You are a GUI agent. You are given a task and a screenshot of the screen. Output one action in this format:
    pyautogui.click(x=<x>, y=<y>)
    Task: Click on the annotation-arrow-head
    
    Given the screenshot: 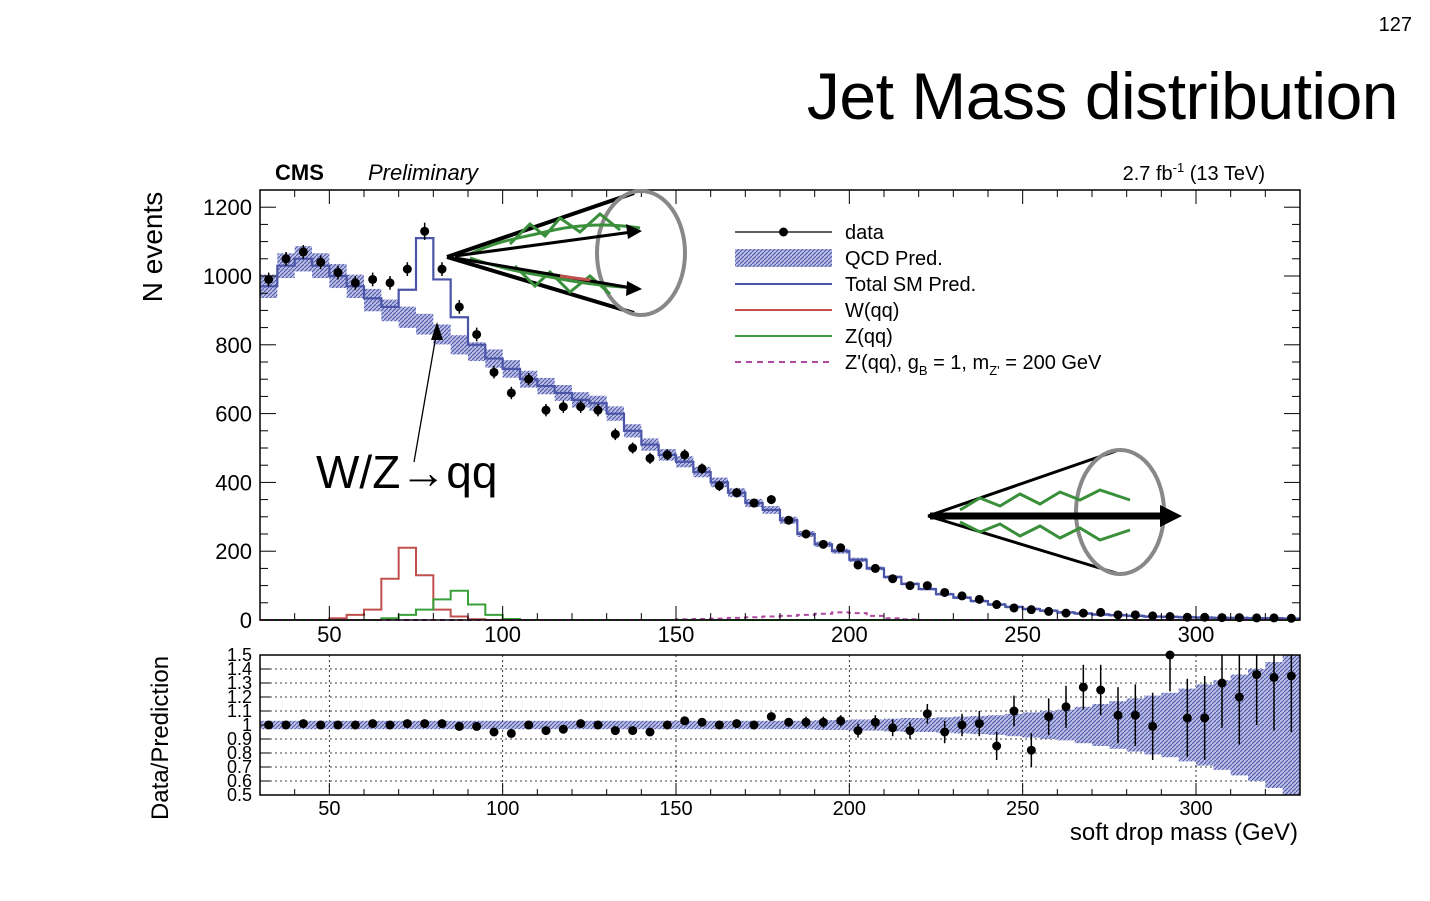 What is the action you would take?
    pyautogui.click(x=437, y=331)
    